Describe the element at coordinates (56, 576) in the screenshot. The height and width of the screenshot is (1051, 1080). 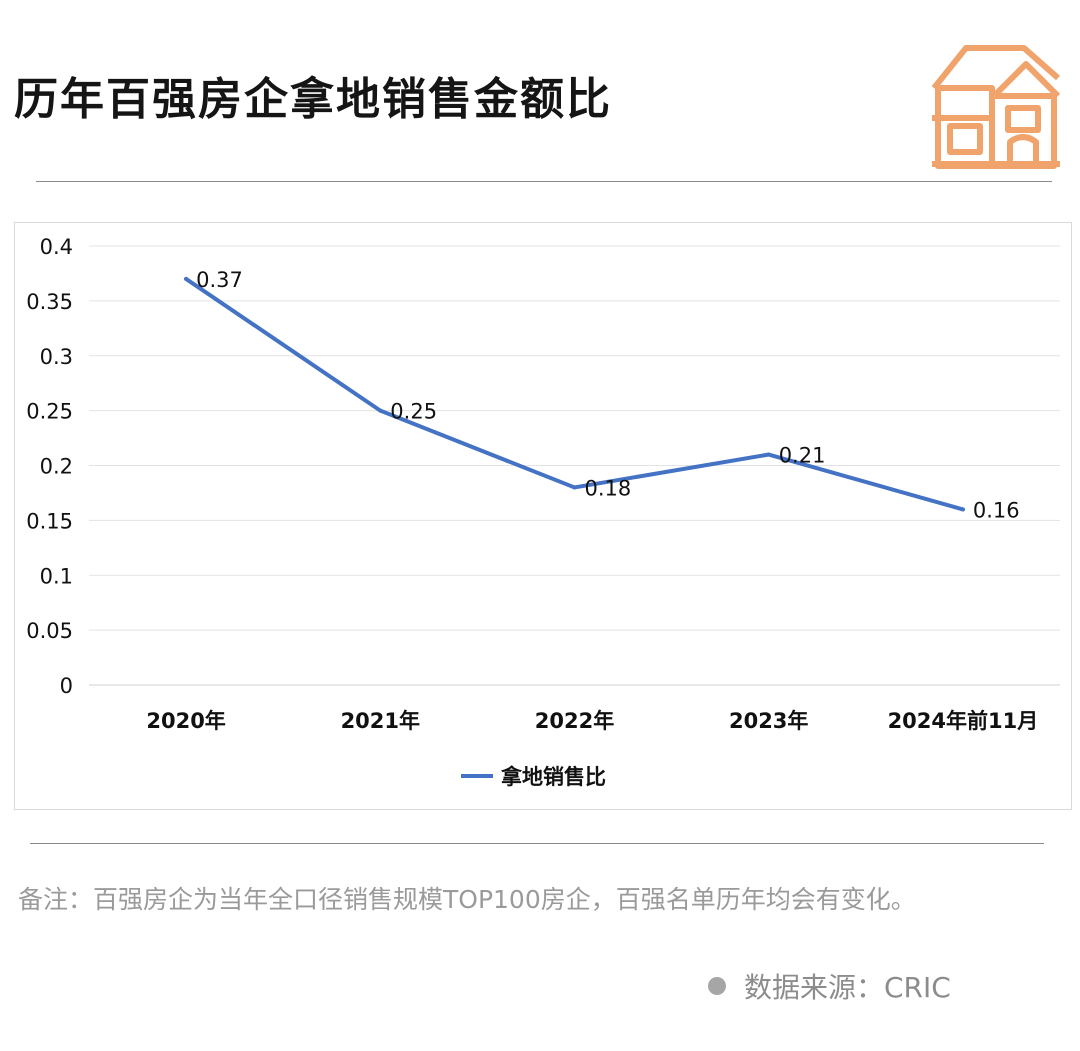
I see `y-tick-label: 0.1` at that location.